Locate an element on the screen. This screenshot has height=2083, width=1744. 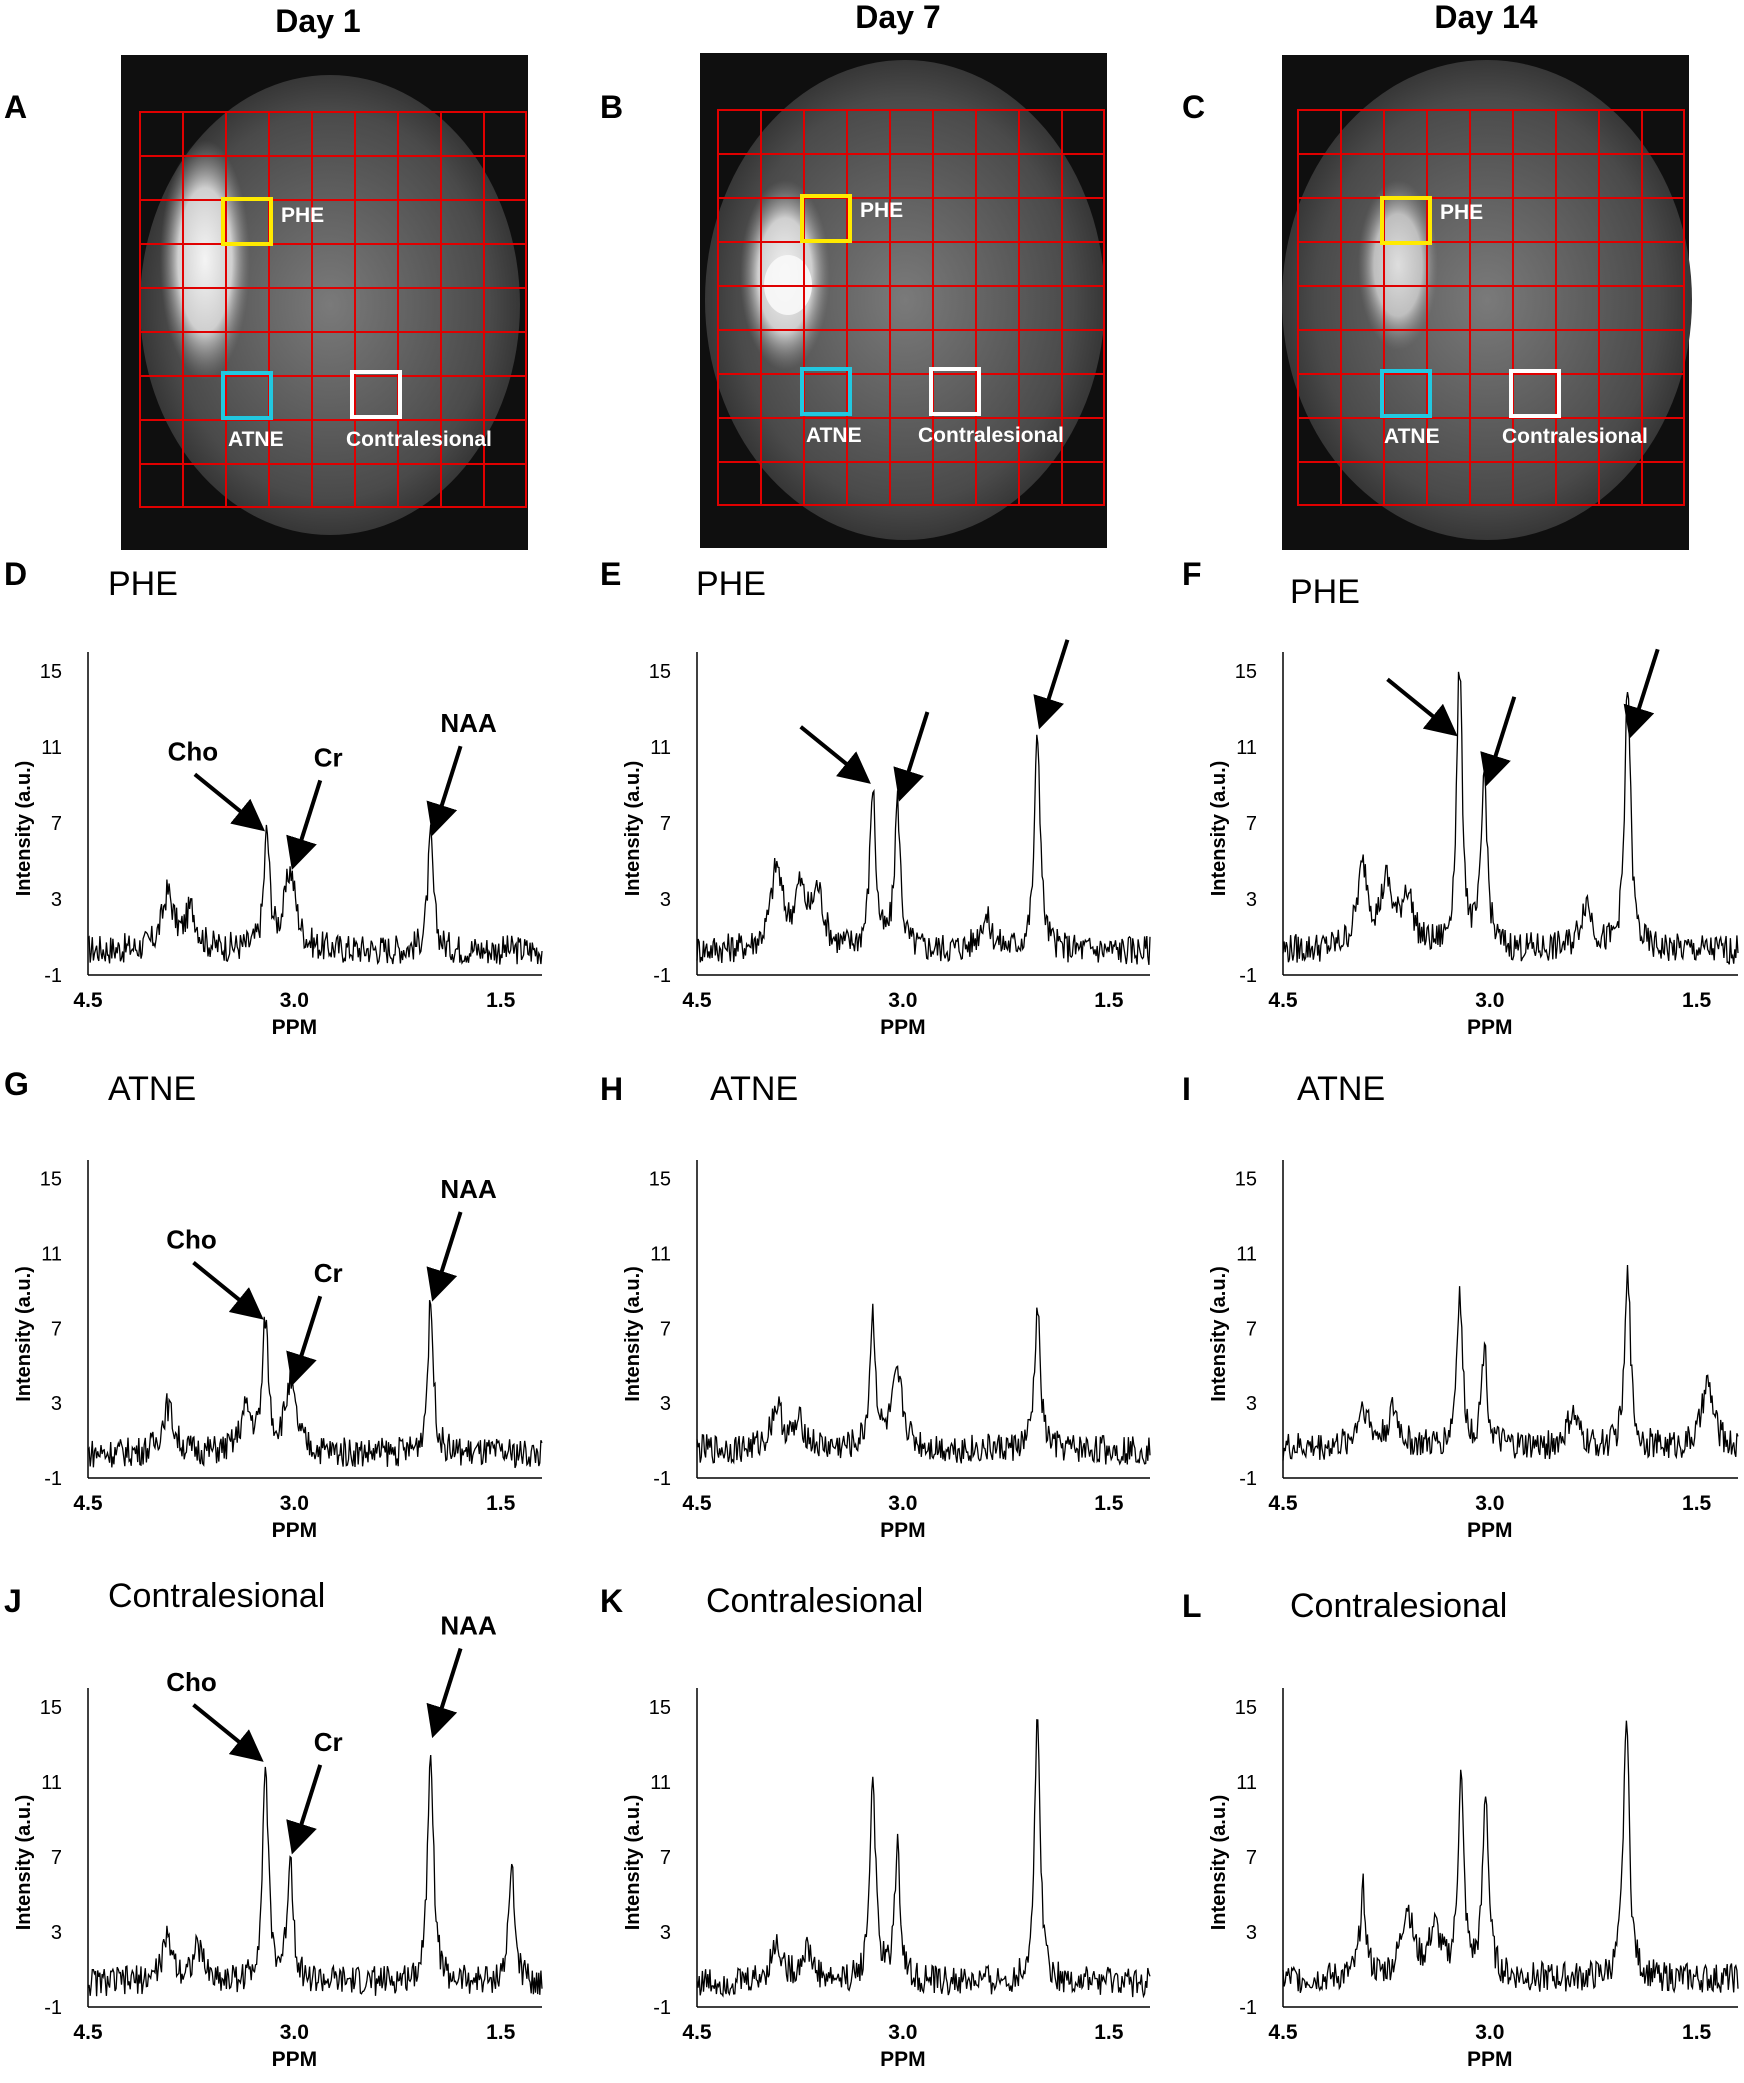
lesion-hyperintensity is located at coordinates (205, 260).